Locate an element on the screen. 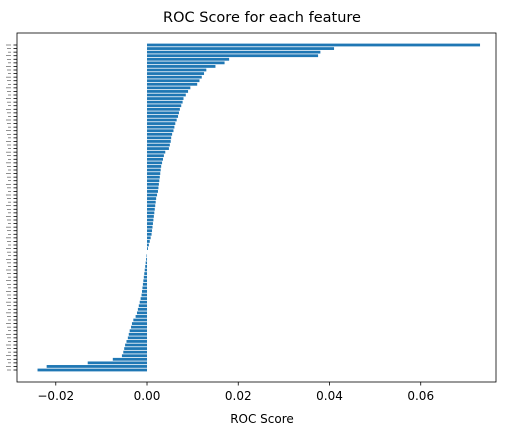  x-tick-label: 0.02 is located at coordinates (238, 396).